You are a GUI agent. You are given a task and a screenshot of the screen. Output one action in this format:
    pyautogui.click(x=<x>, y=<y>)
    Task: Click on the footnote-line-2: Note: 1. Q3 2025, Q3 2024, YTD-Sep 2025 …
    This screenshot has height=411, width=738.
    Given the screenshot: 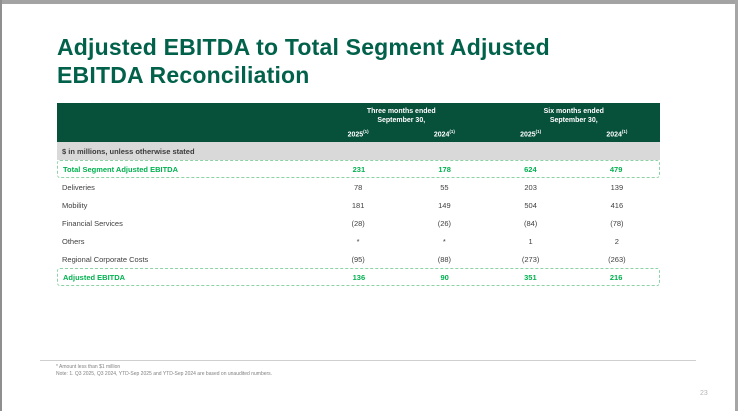 What is the action you would take?
    pyautogui.click(x=164, y=373)
    